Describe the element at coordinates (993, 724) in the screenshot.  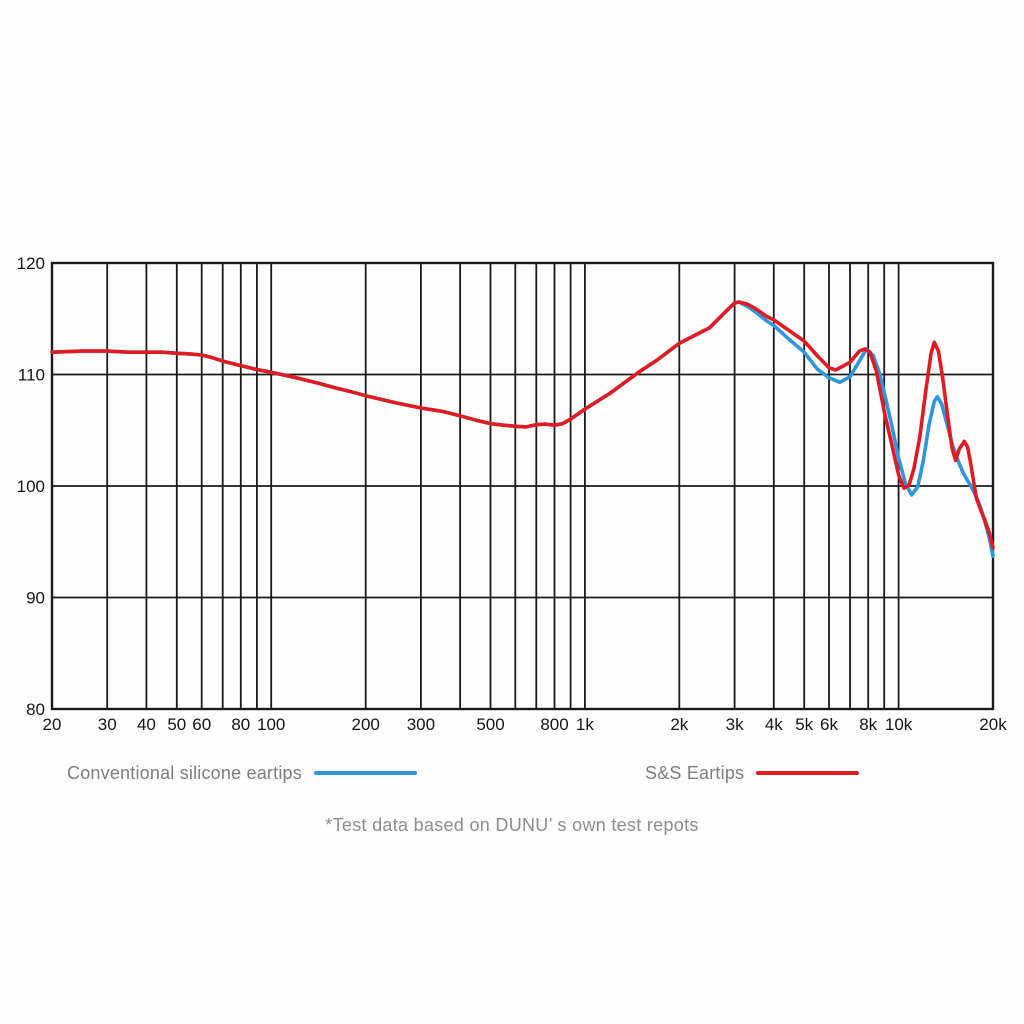
I see `x-tick-label: 20k` at that location.